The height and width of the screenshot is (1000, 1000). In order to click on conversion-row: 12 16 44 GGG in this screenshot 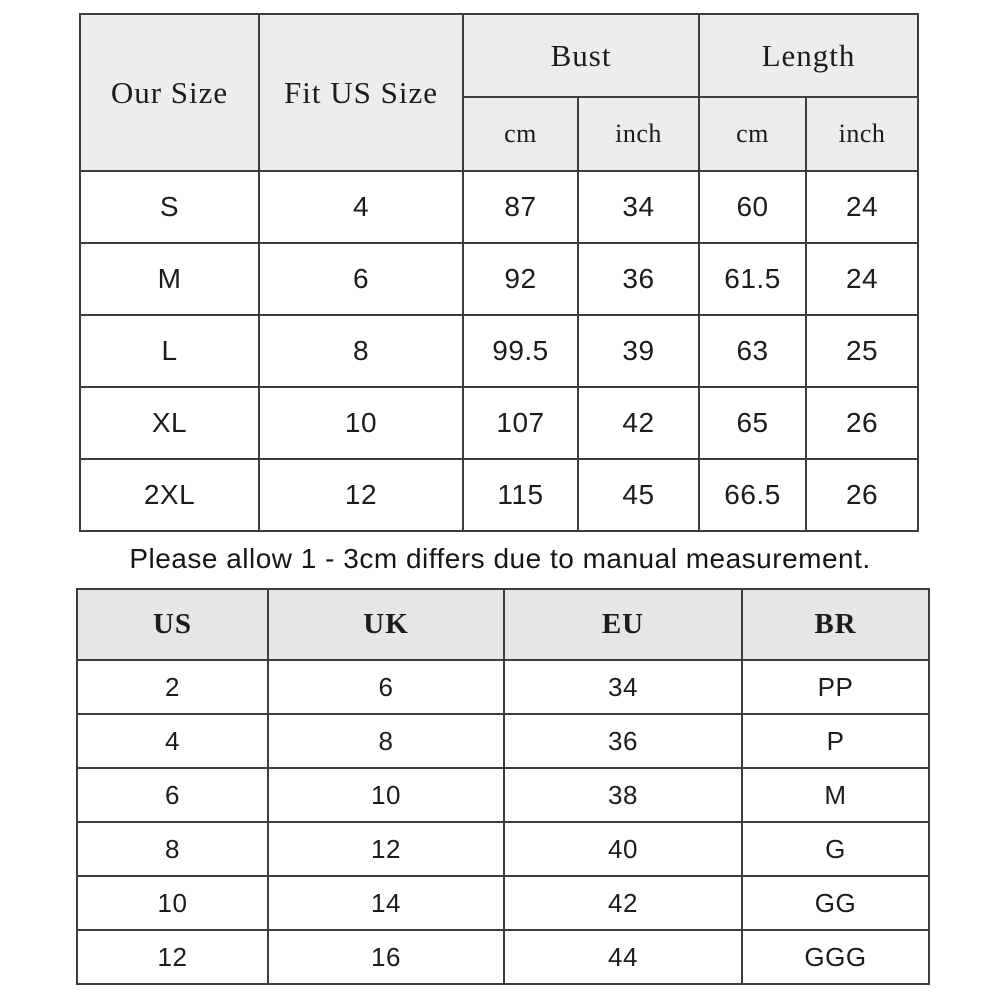, I will do `click(503, 957)`.